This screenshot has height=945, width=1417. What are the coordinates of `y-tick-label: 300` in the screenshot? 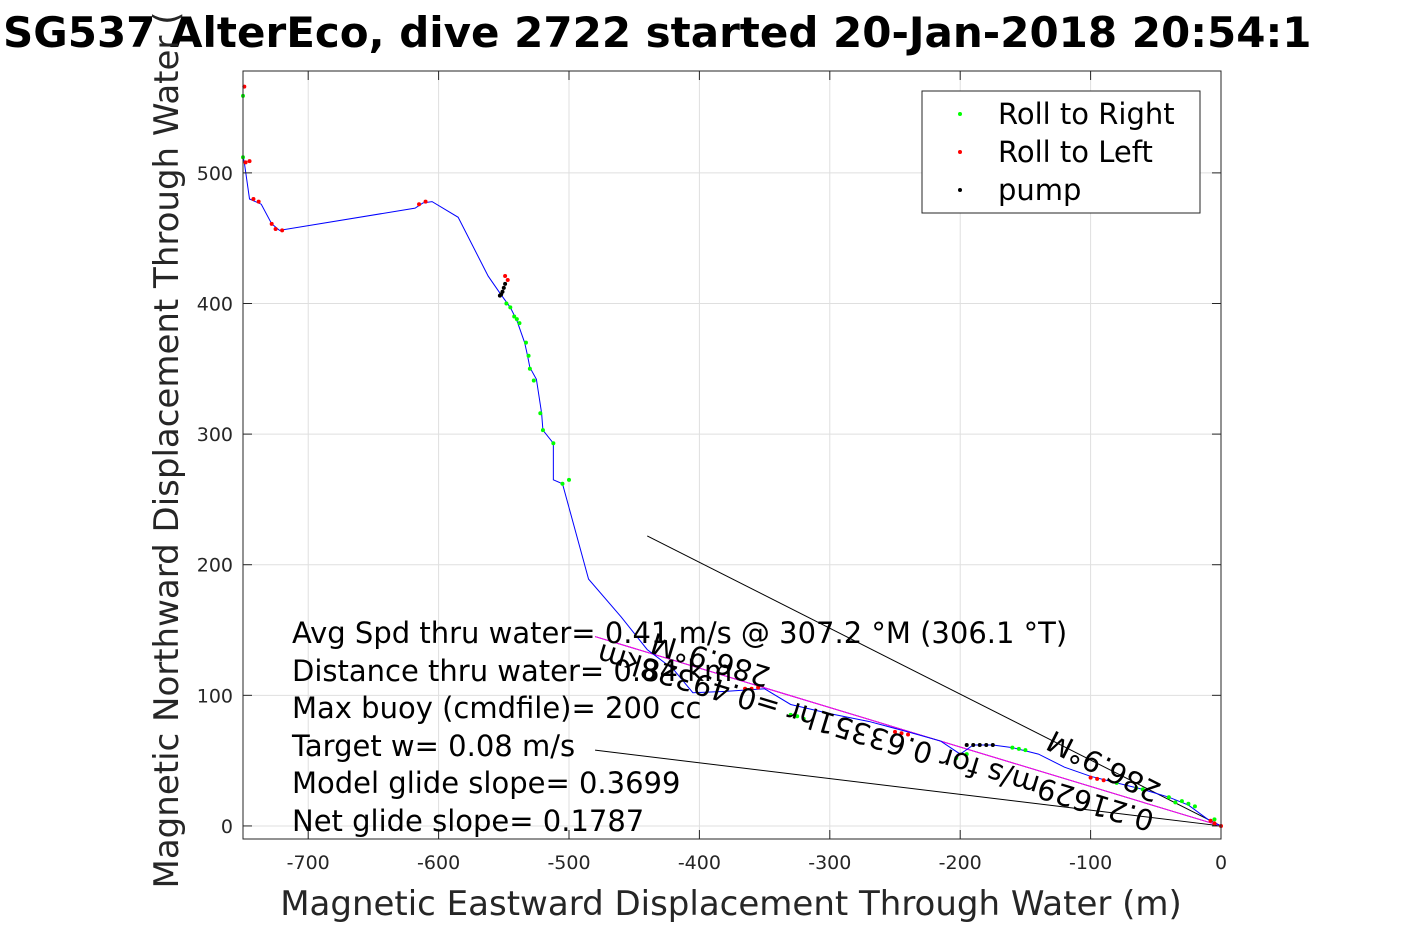 It's located at (215, 435).